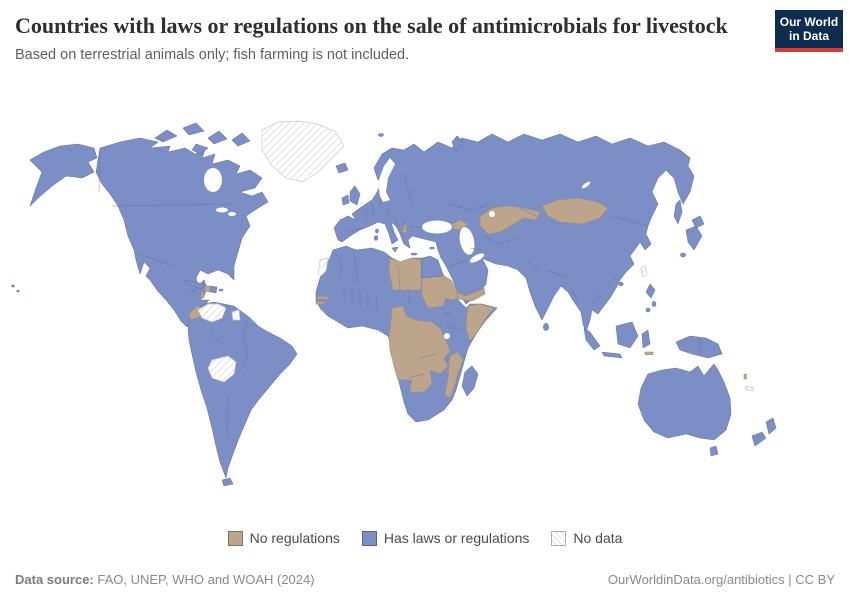 This screenshot has width=850, height=600. I want to click on map-region-tasmania, so click(714, 451).